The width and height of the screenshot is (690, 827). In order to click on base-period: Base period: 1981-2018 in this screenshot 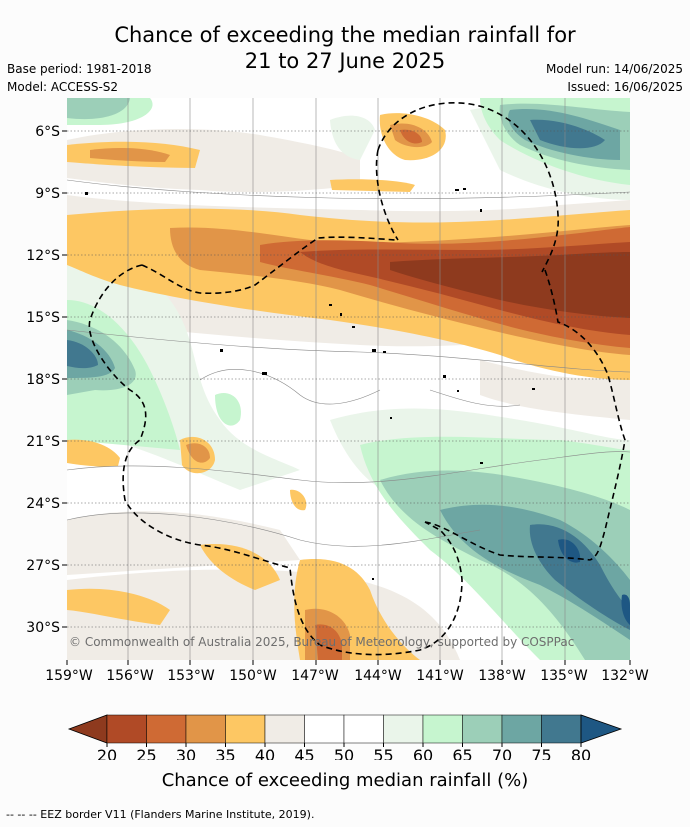, I will do `click(79, 69)`.